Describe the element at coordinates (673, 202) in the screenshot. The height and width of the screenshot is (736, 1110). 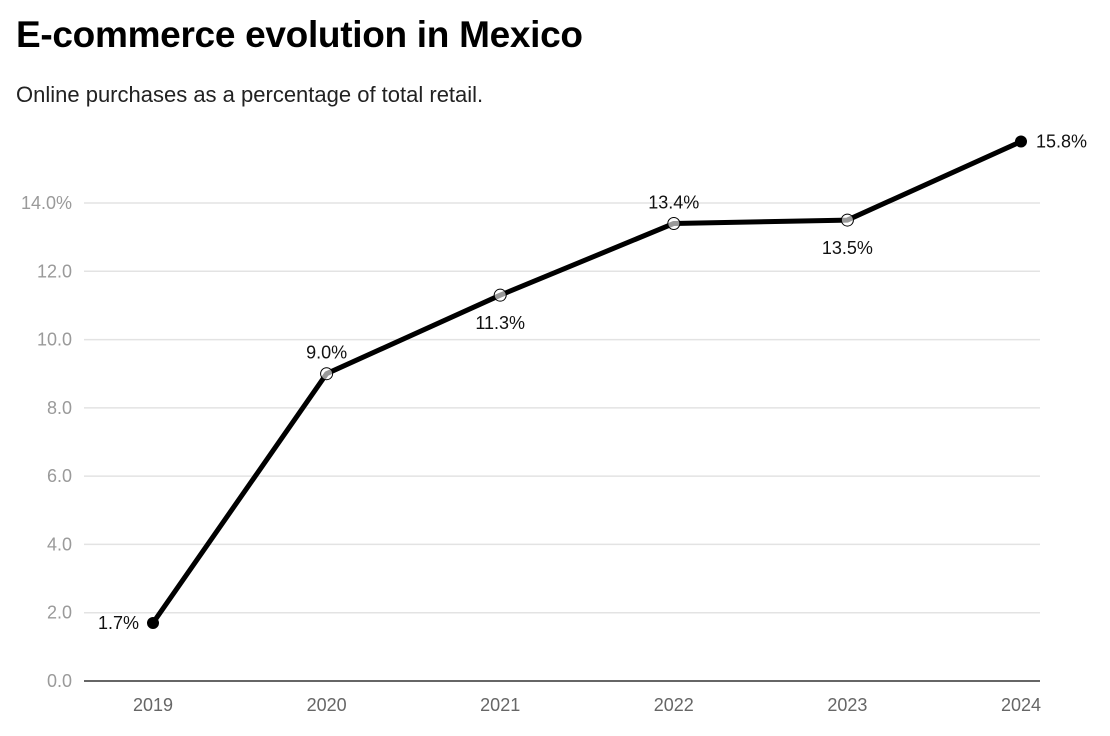
I see `data-label: 13.4%` at that location.